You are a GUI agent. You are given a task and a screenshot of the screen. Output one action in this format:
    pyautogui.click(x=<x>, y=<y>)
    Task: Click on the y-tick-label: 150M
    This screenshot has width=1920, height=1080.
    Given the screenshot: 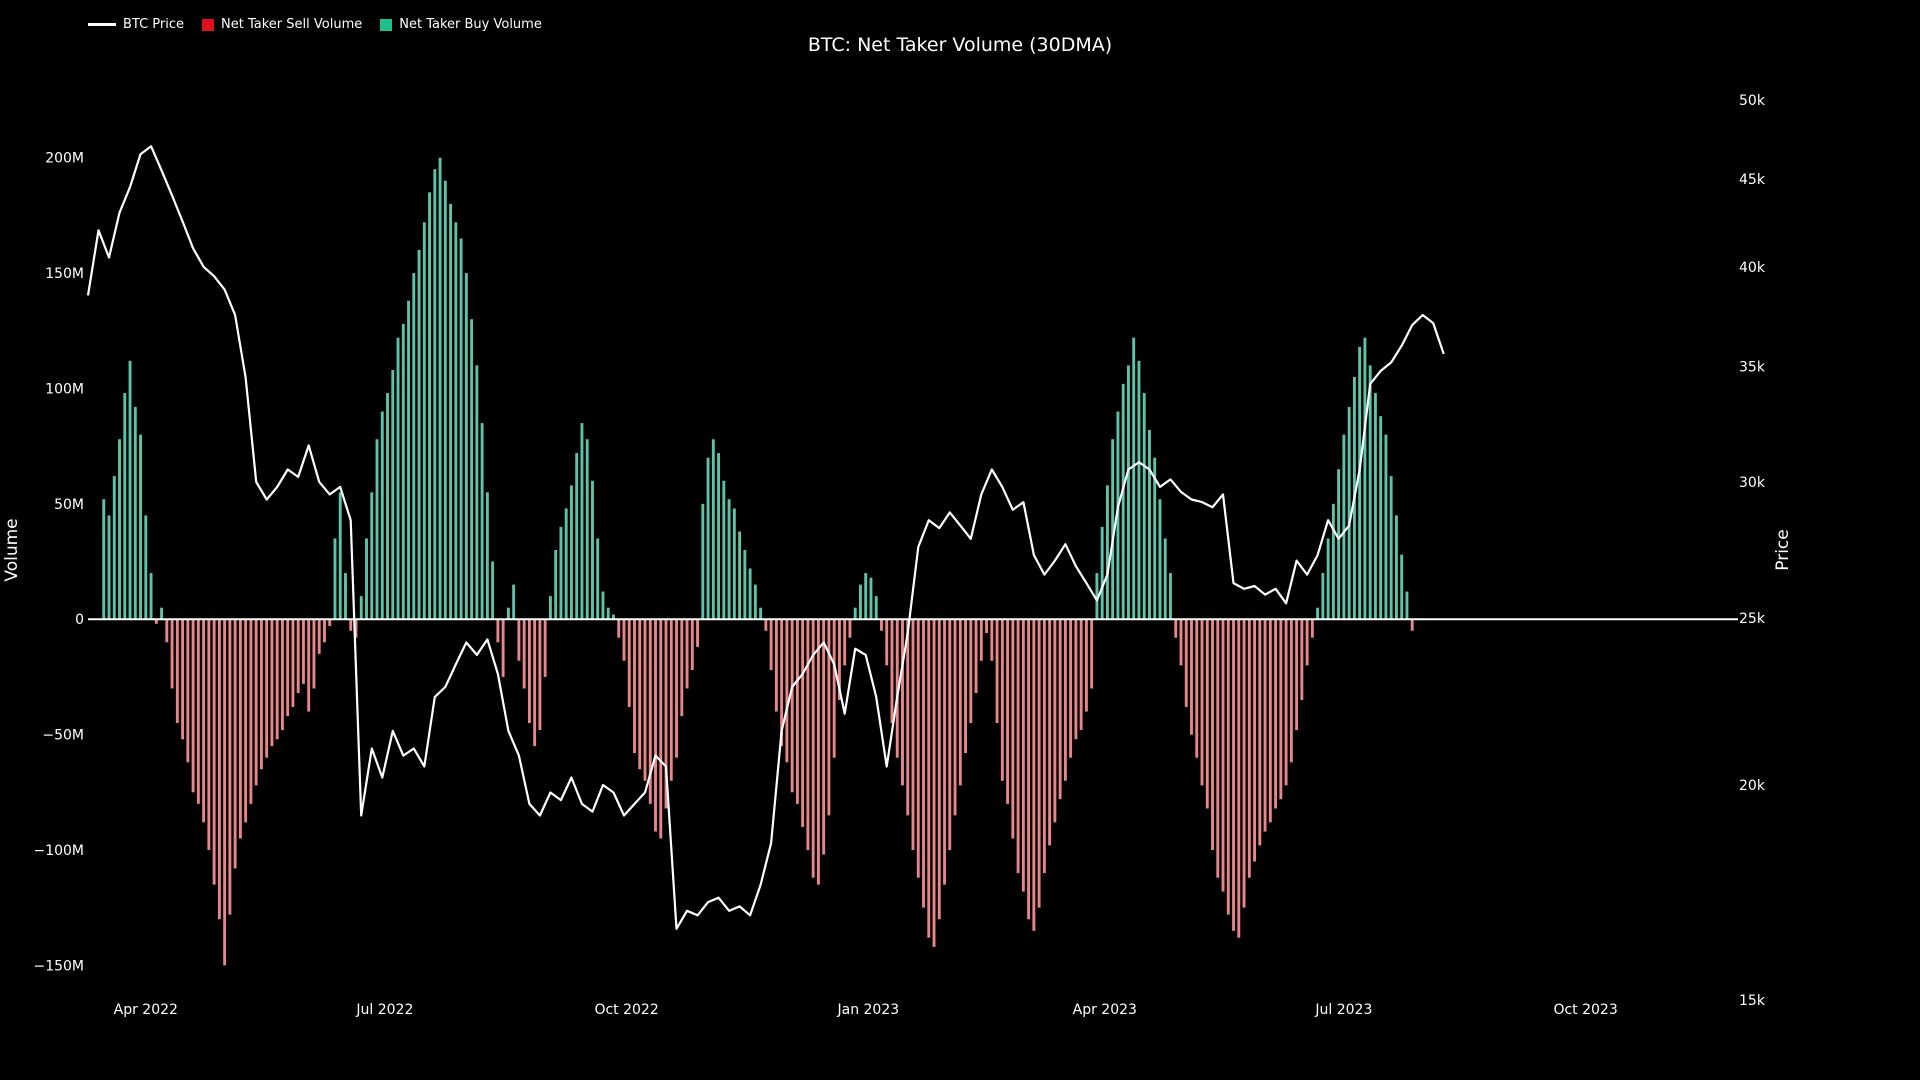 What is the action you would take?
    pyautogui.click(x=64, y=274)
    